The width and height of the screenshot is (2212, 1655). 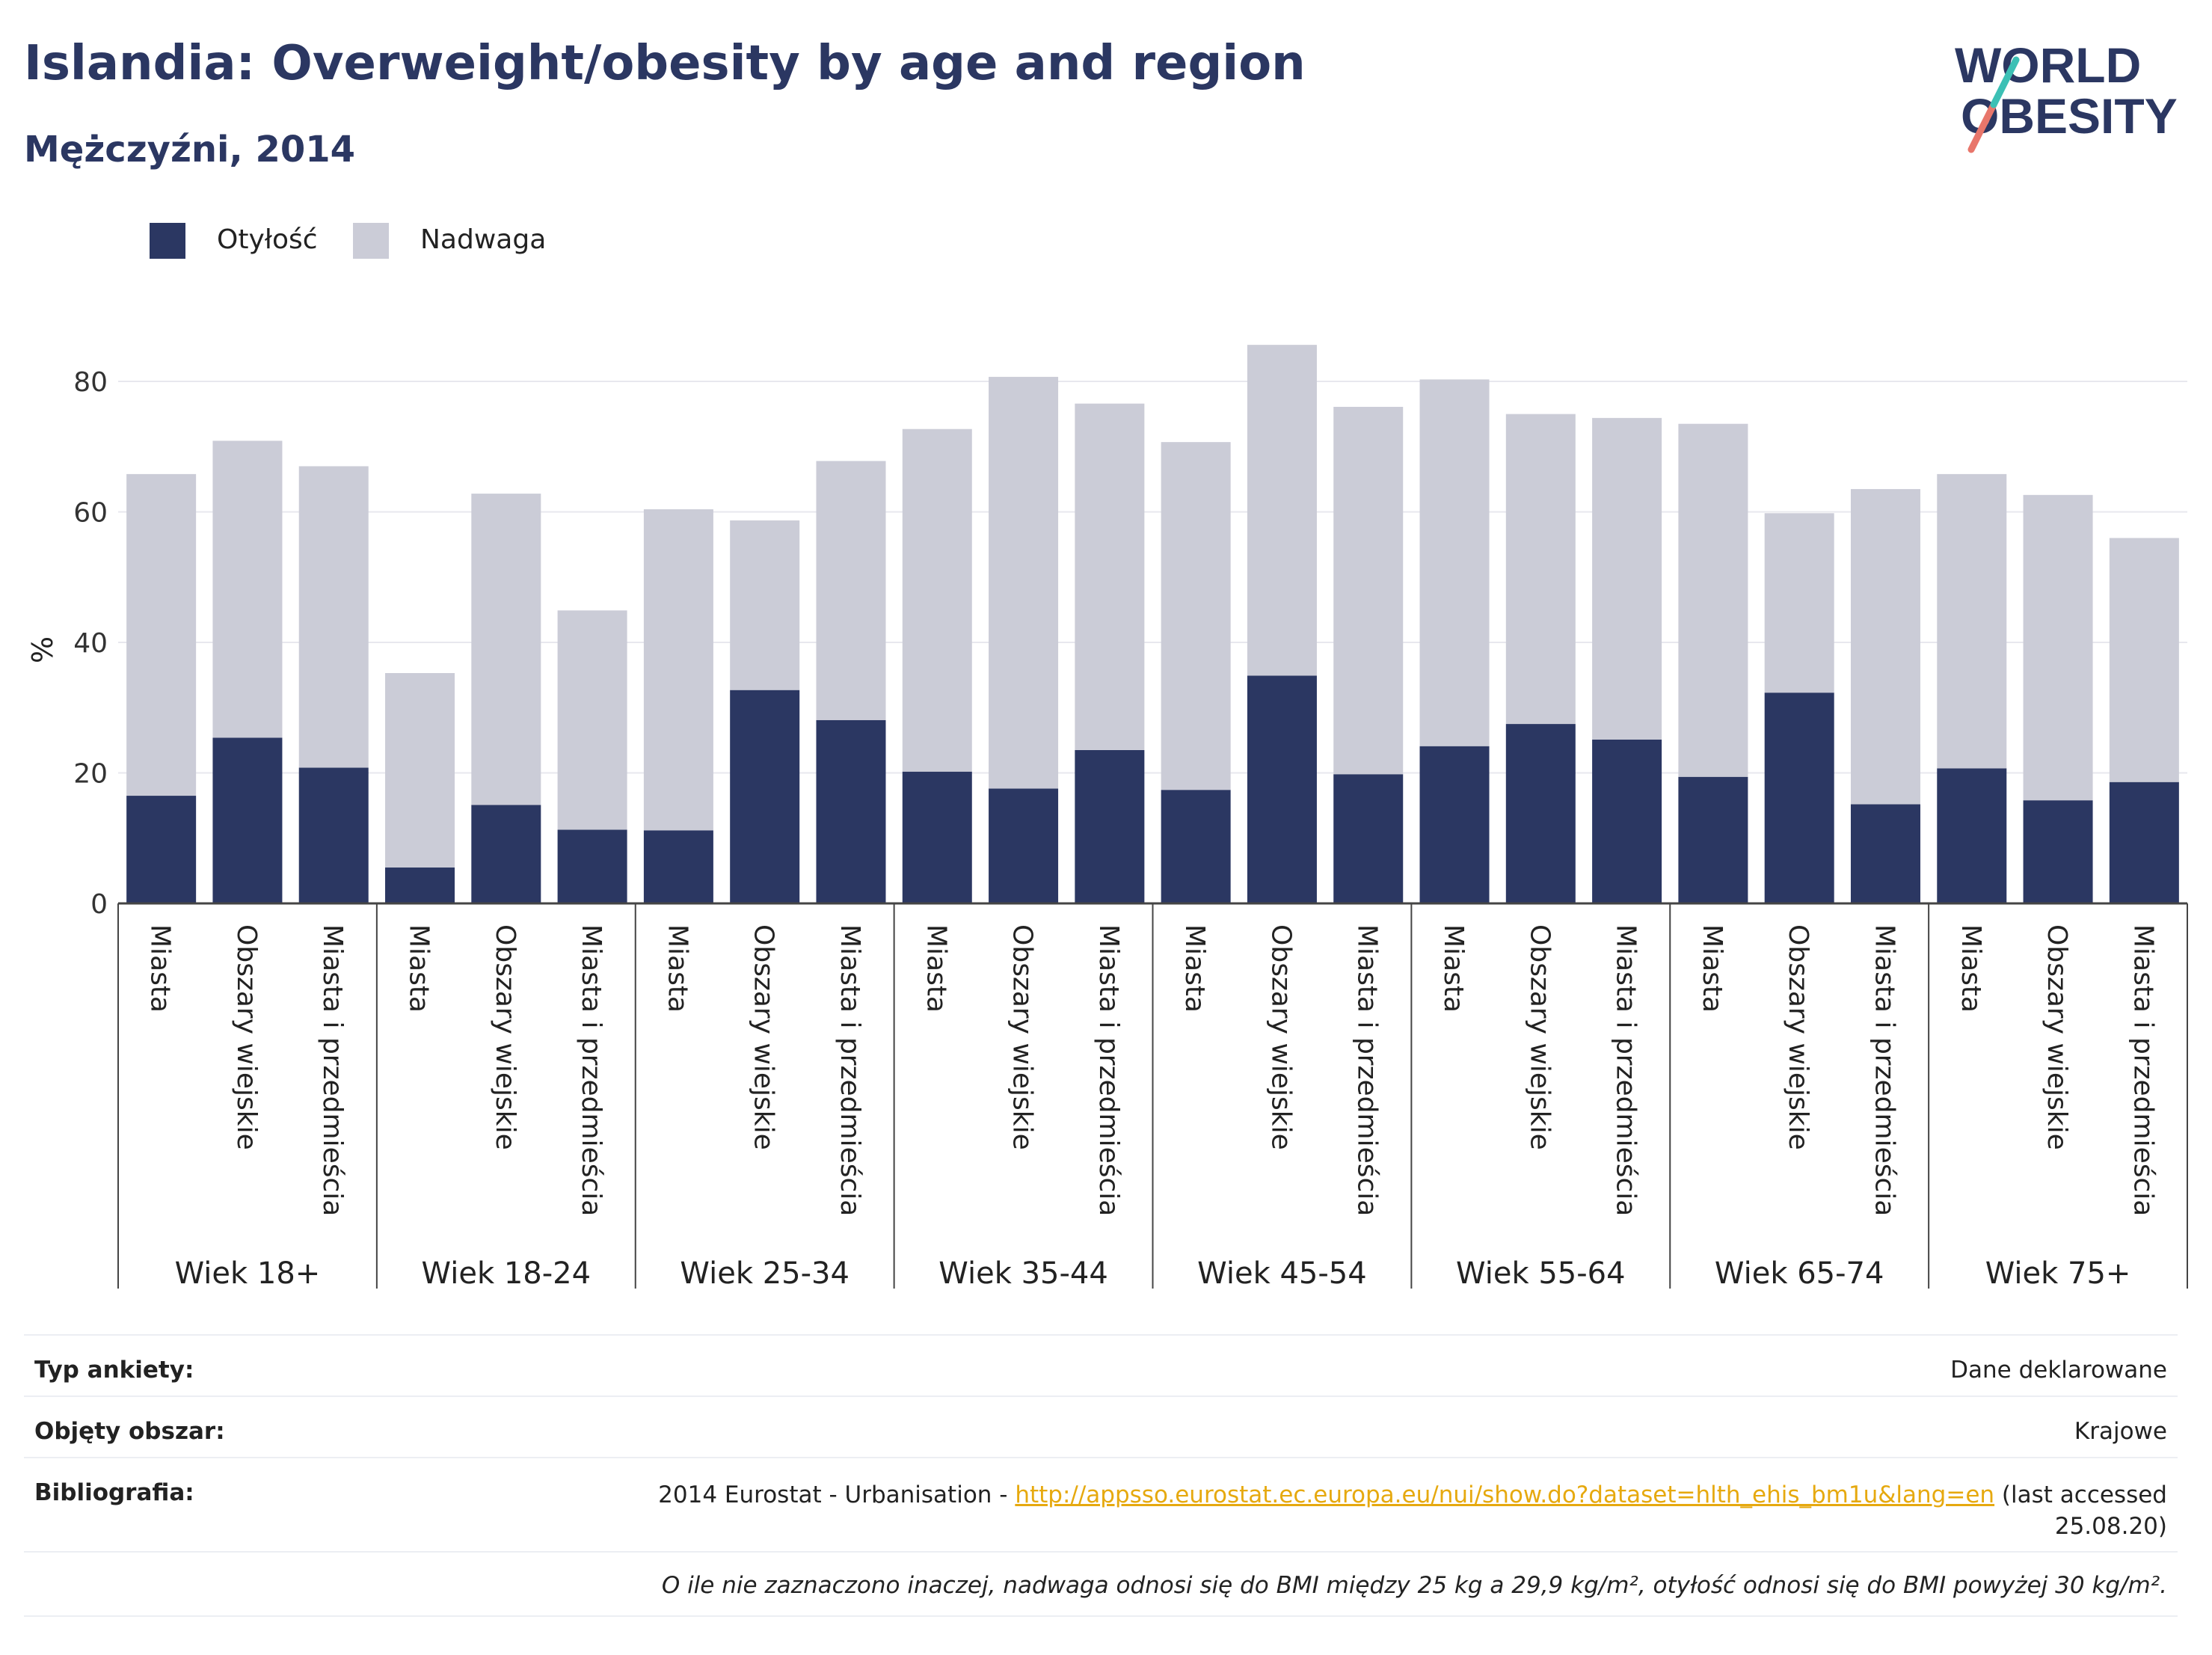 What do you see at coordinates (114, 1492) in the screenshot?
I see `bibliography-label: Bibliografia:` at bounding box center [114, 1492].